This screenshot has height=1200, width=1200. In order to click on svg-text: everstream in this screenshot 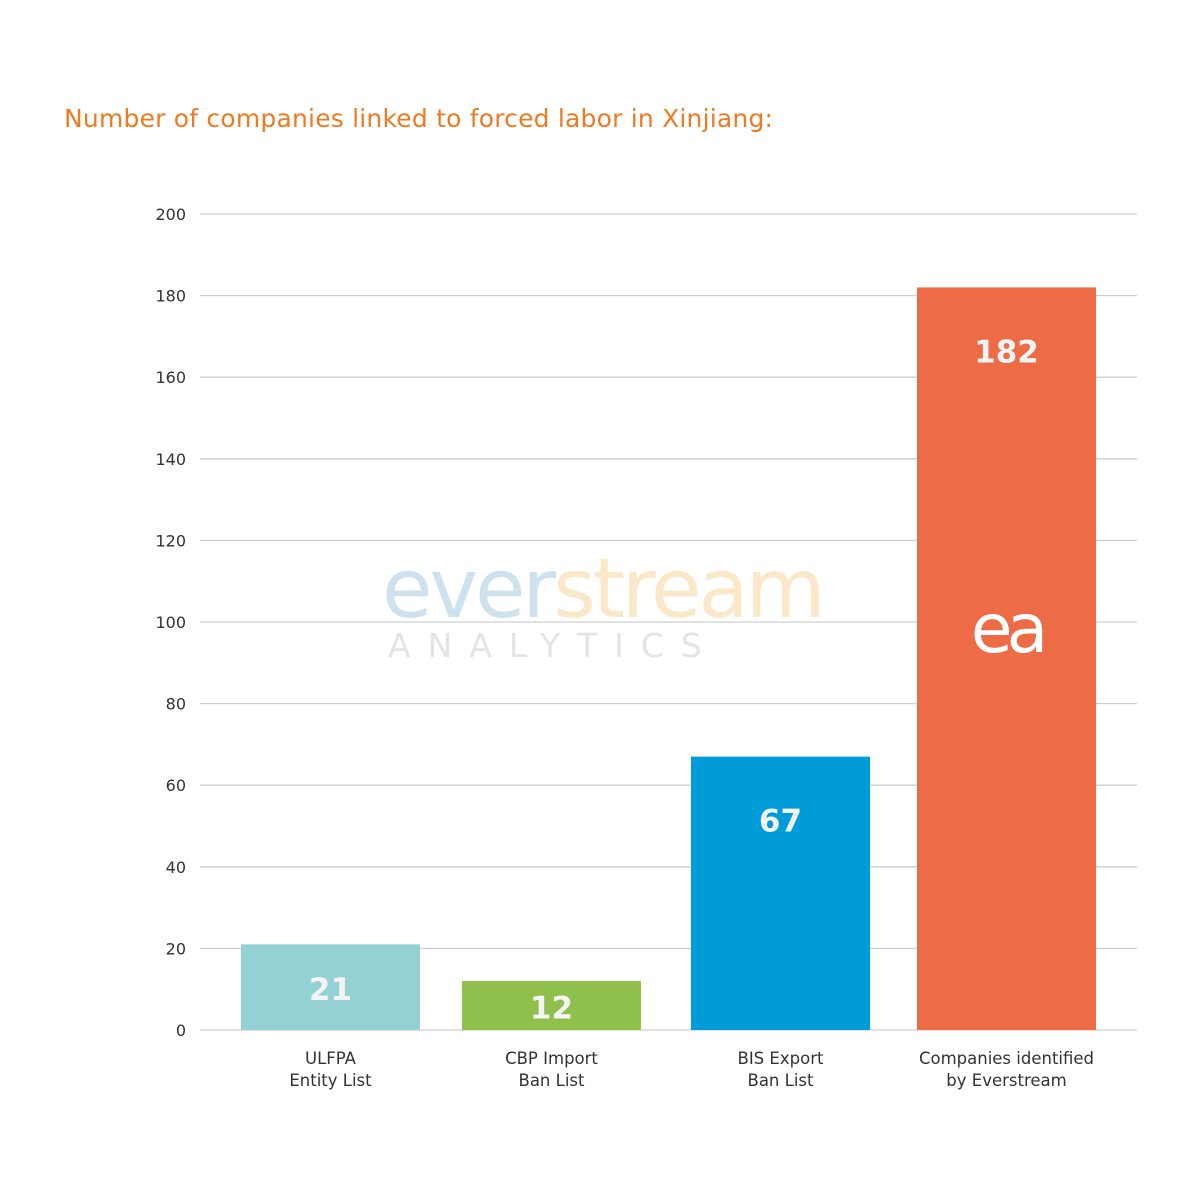, I will do `click(602, 589)`.